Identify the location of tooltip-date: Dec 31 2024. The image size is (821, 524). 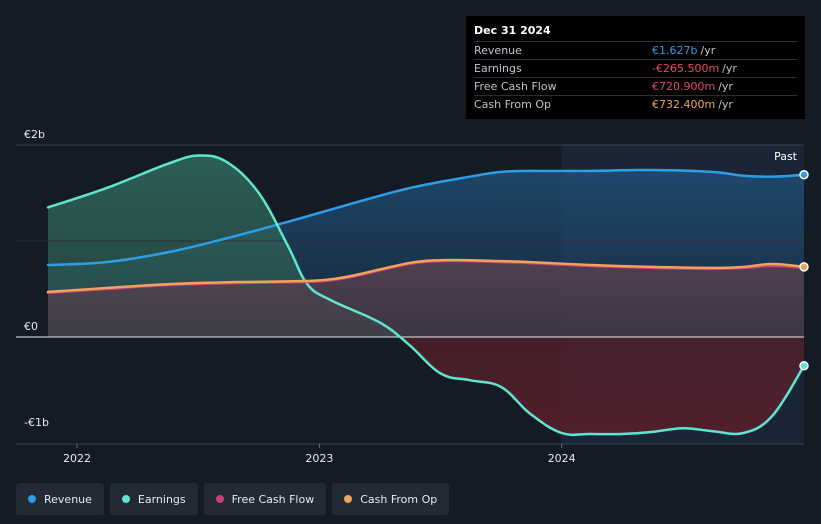
(512, 30).